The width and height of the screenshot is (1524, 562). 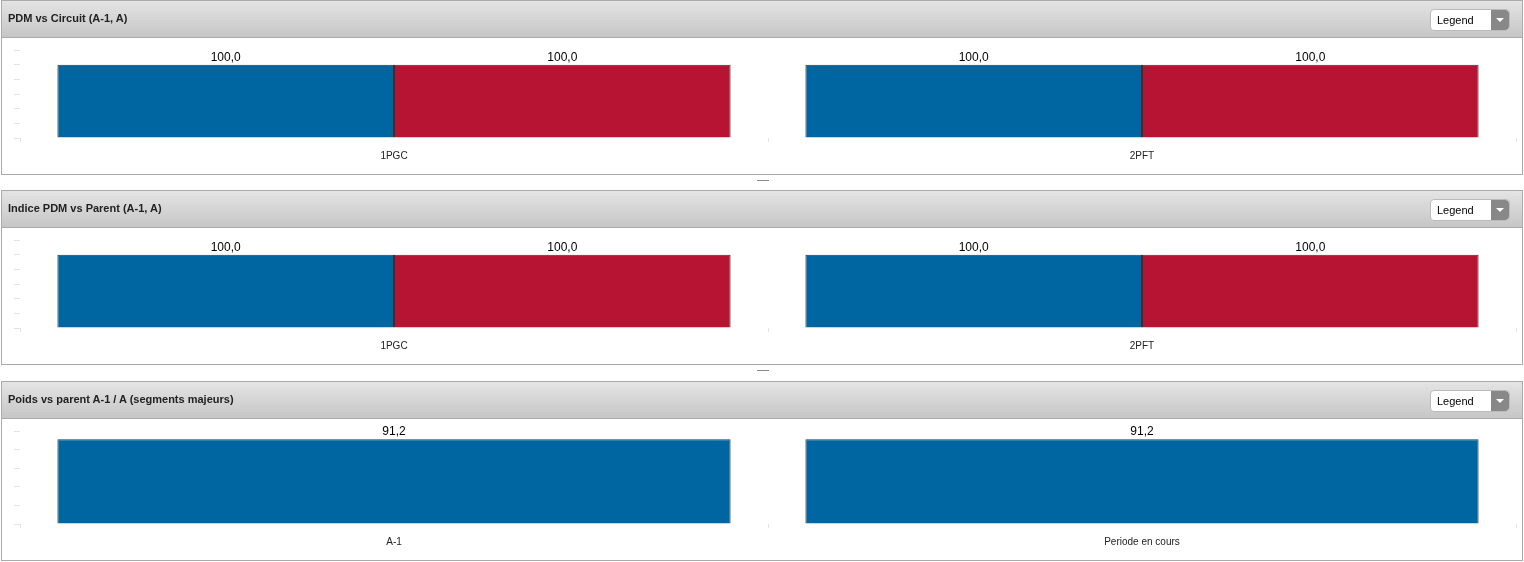 What do you see at coordinates (85, 208) in the screenshot?
I see `chart-title: Indice PDM vs Parent (A-1, A)` at bounding box center [85, 208].